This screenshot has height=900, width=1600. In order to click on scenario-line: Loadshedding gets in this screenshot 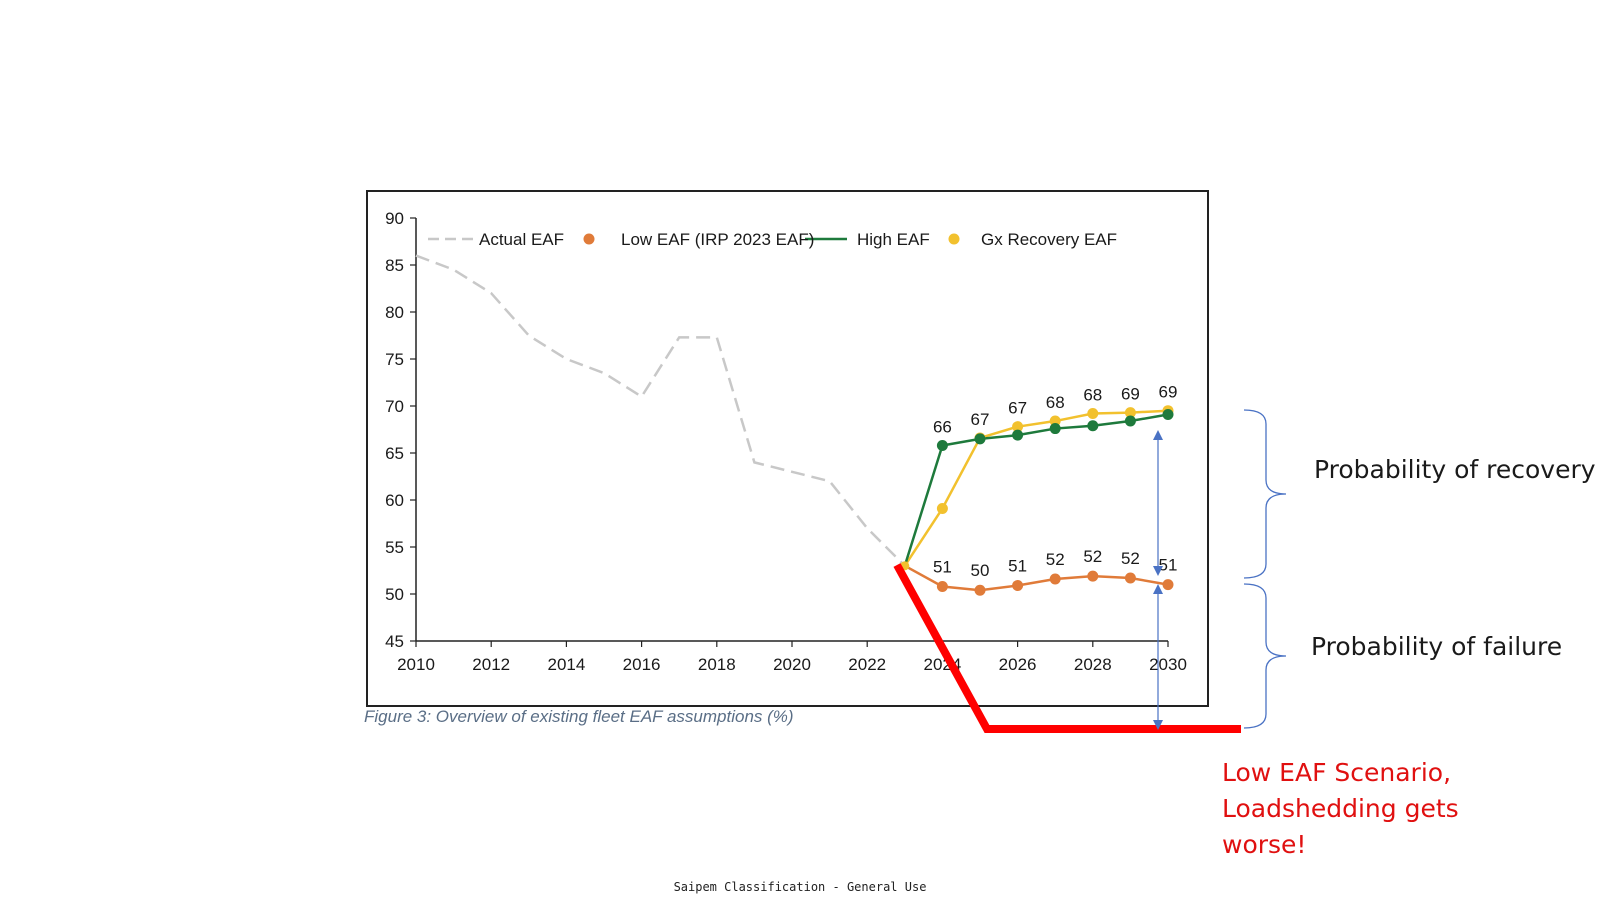, I will do `click(1340, 808)`.